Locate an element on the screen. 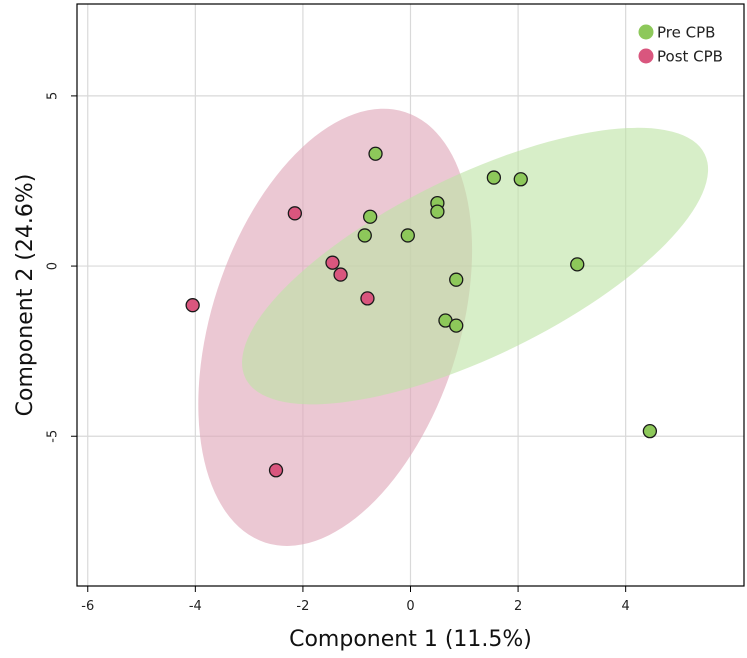 The height and width of the screenshot is (658, 747). y-axis-title: Component 2 (24.6%) is located at coordinates (25, 295).